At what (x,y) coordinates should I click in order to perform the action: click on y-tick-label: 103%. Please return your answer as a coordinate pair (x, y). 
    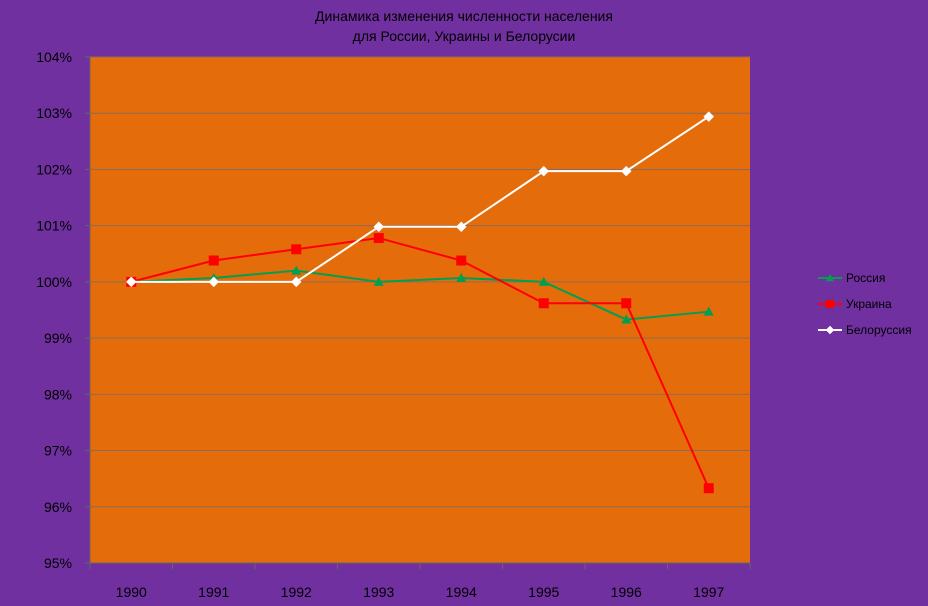
    Looking at the image, I should click on (54, 113).